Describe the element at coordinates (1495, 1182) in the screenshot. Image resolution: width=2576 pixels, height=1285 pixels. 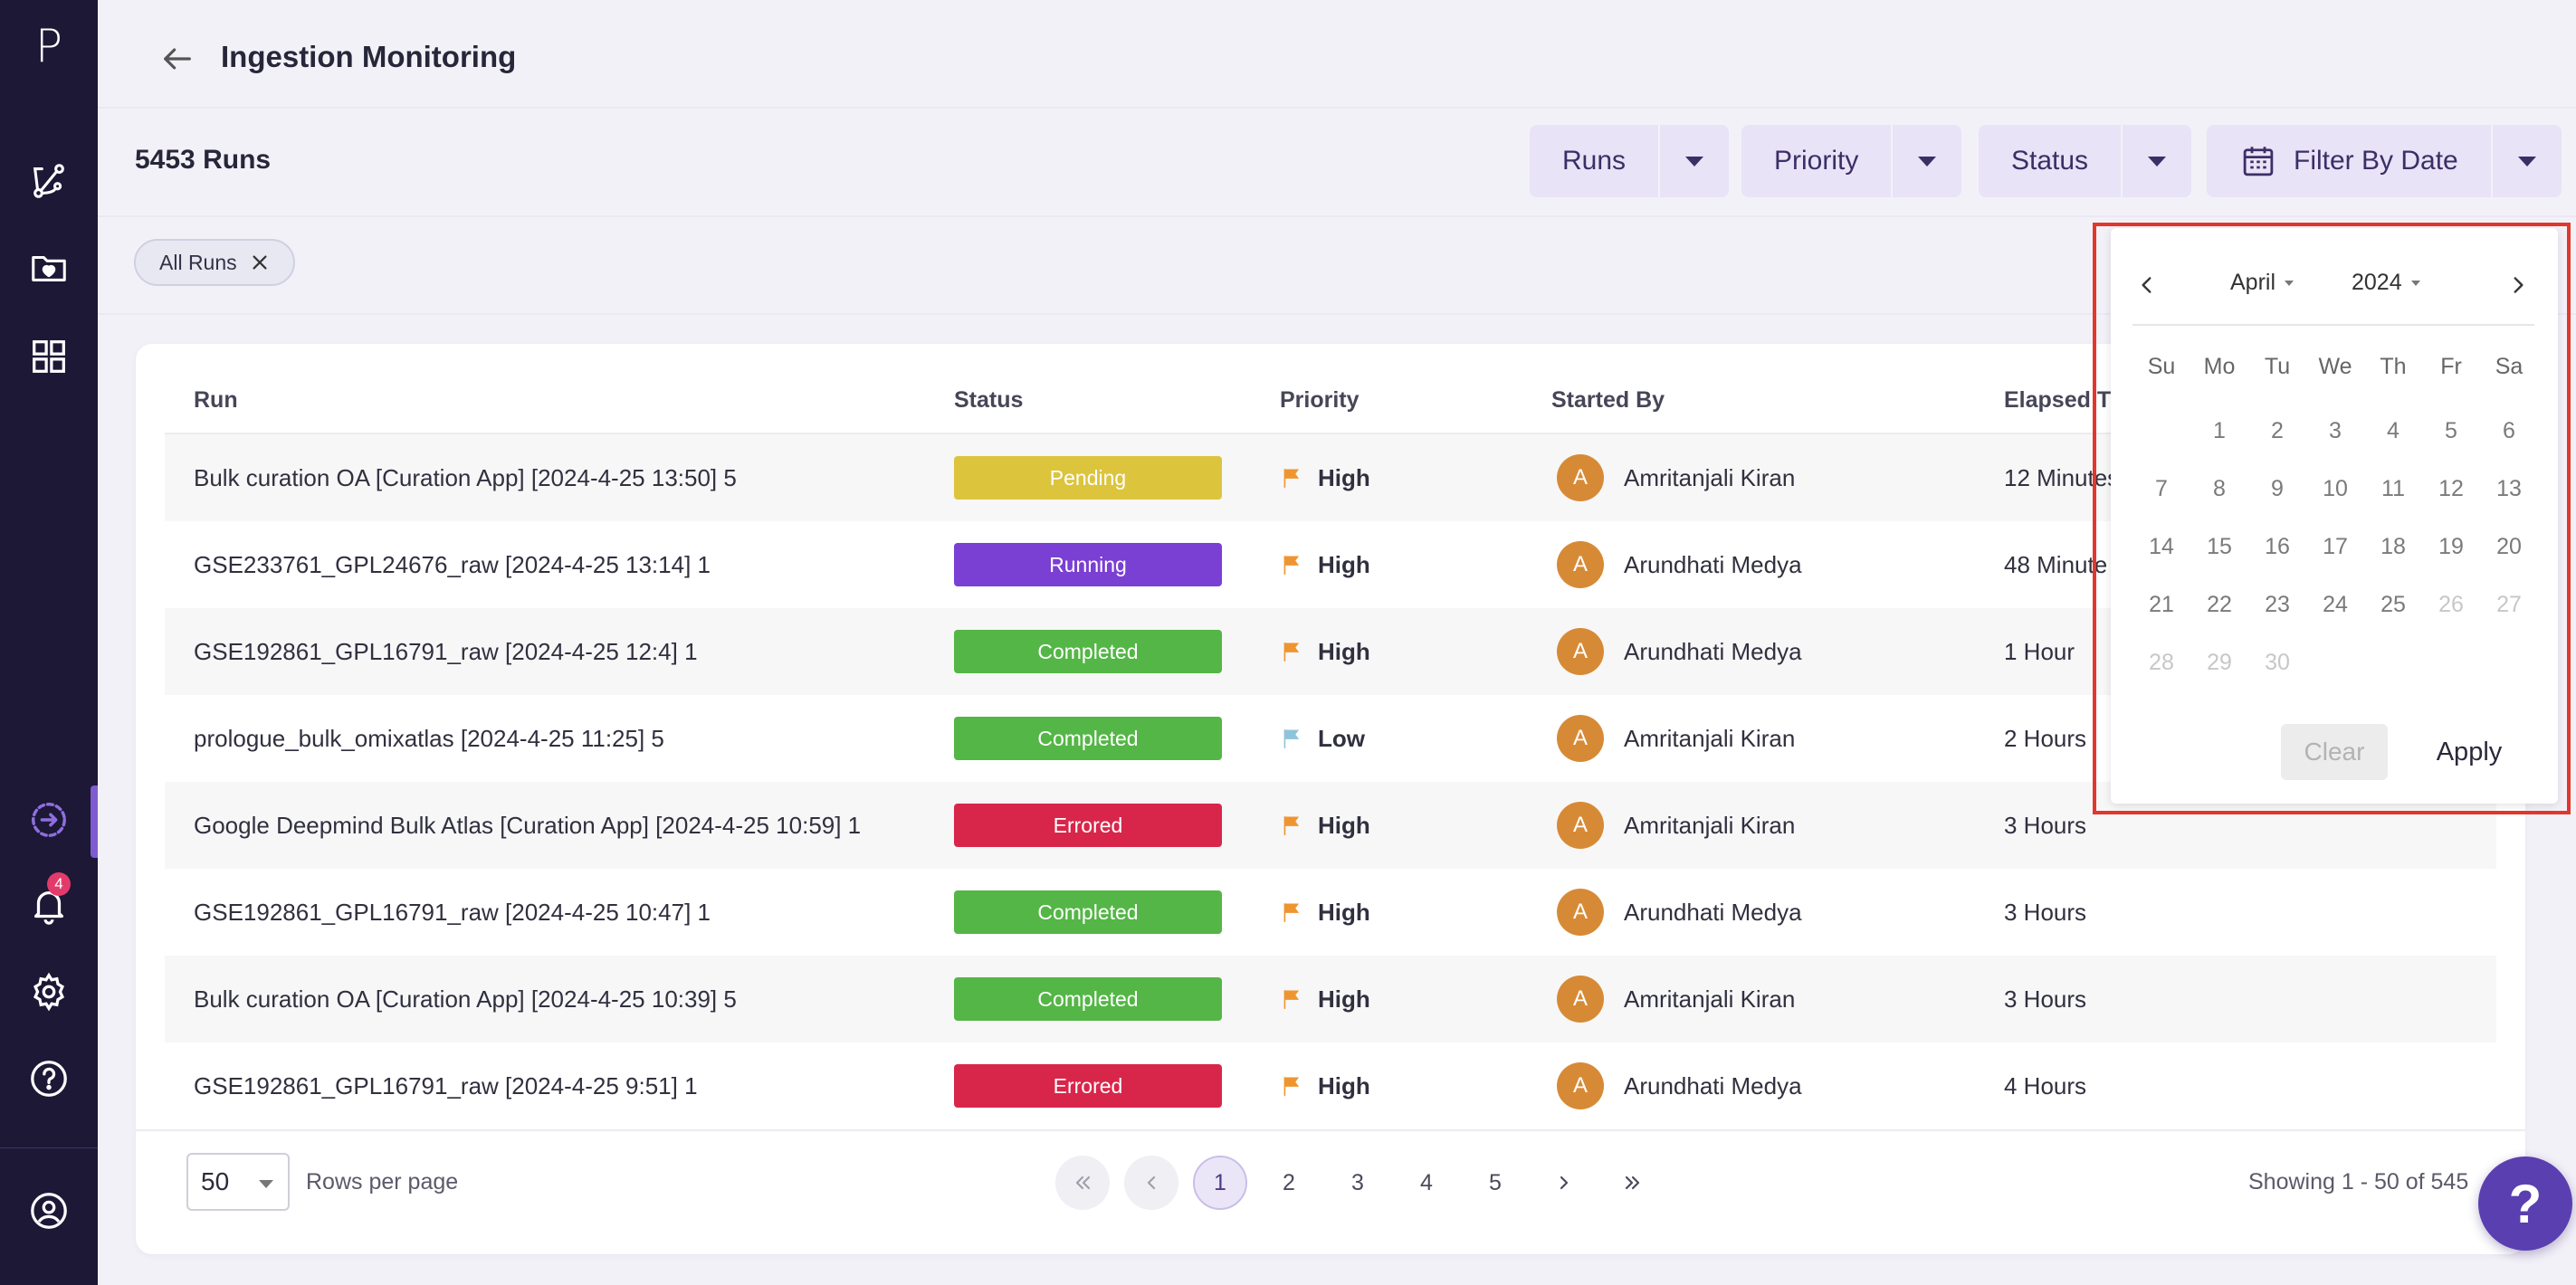
I see `page-button-5: 5` at that location.